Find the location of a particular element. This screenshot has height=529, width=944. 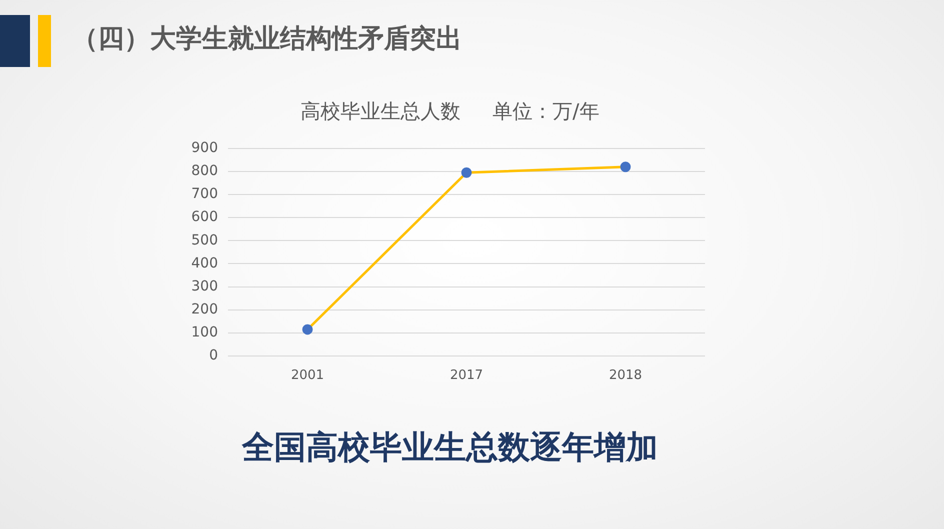

y-tick-label: 800 is located at coordinates (204, 171).